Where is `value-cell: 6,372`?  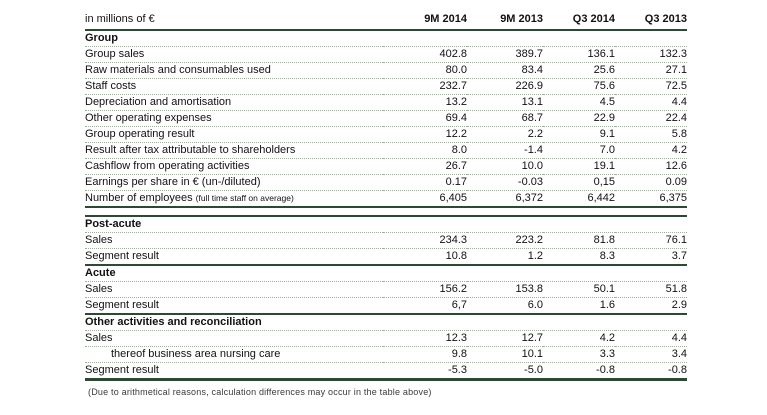
value-cell: 6,372 is located at coordinates (505, 199).